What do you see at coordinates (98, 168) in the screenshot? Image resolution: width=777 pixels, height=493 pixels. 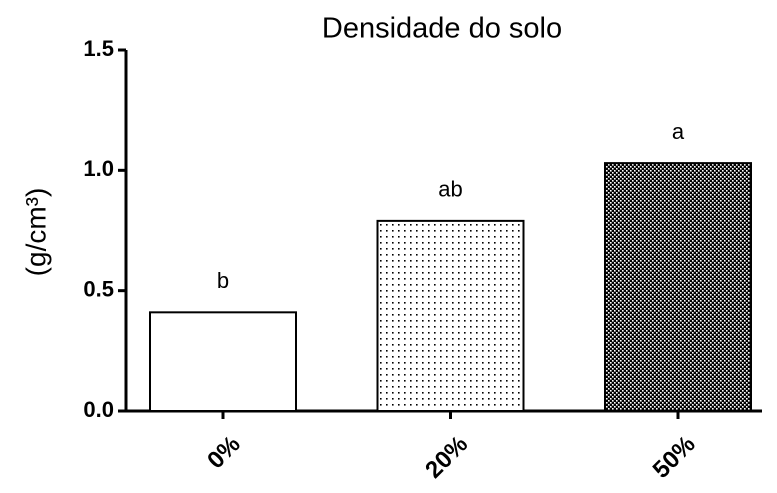 I see `y-tick-label: 1.0` at bounding box center [98, 168].